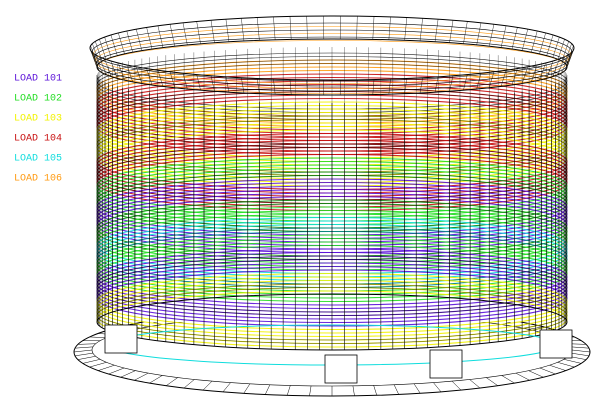  I want to click on legend-label: LOAD 104, so click(38, 139).